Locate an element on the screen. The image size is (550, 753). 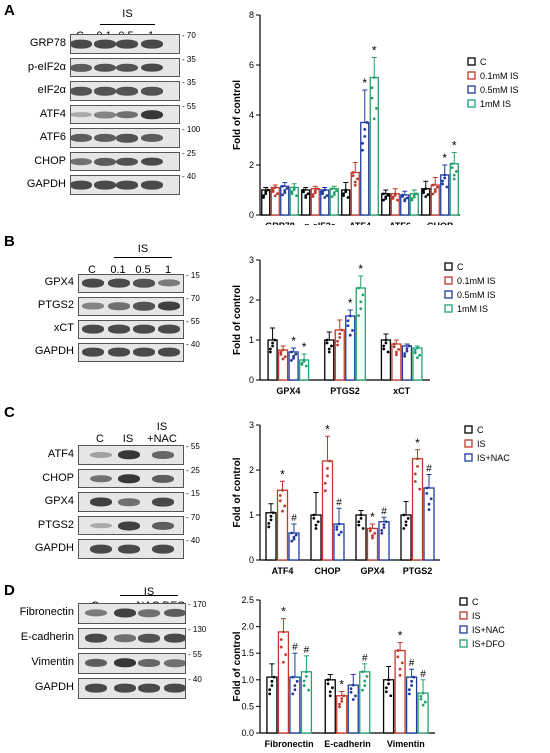
protein-label: GAPDH is located at coordinates (54, 687).